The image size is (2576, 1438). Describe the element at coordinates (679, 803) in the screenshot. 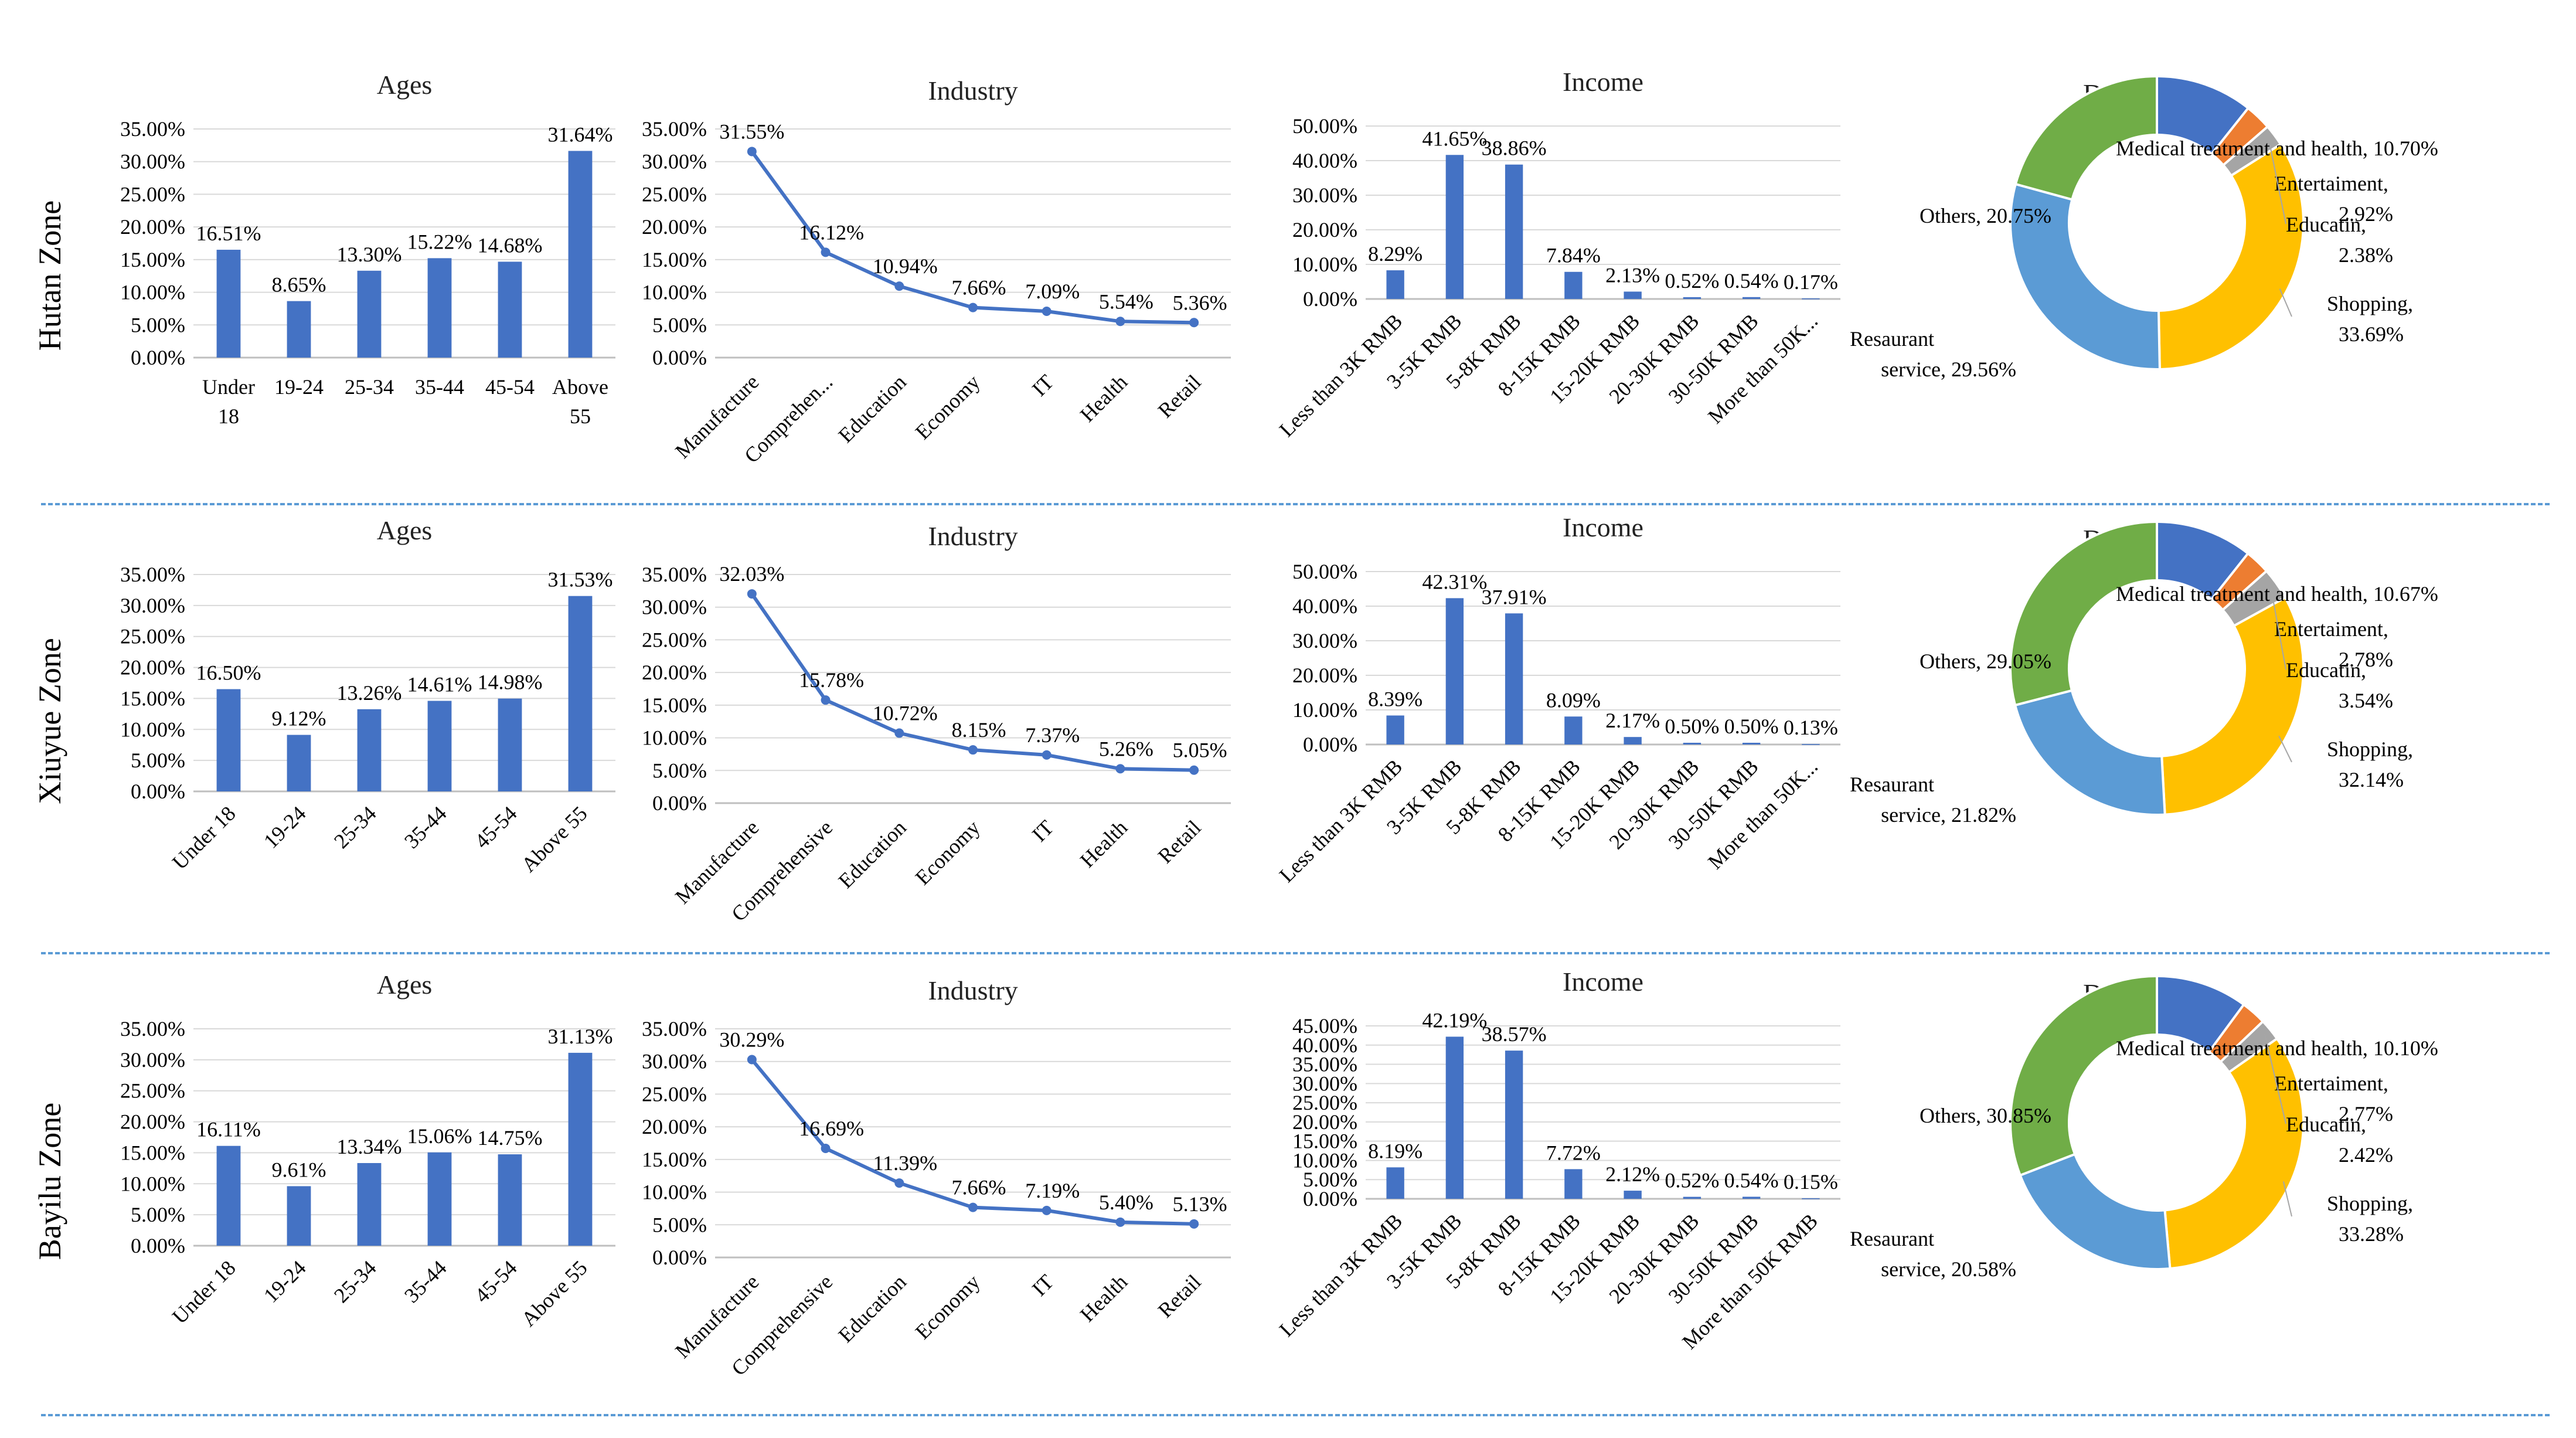

I see `row2-industry-y-tick: 0.00%` at that location.